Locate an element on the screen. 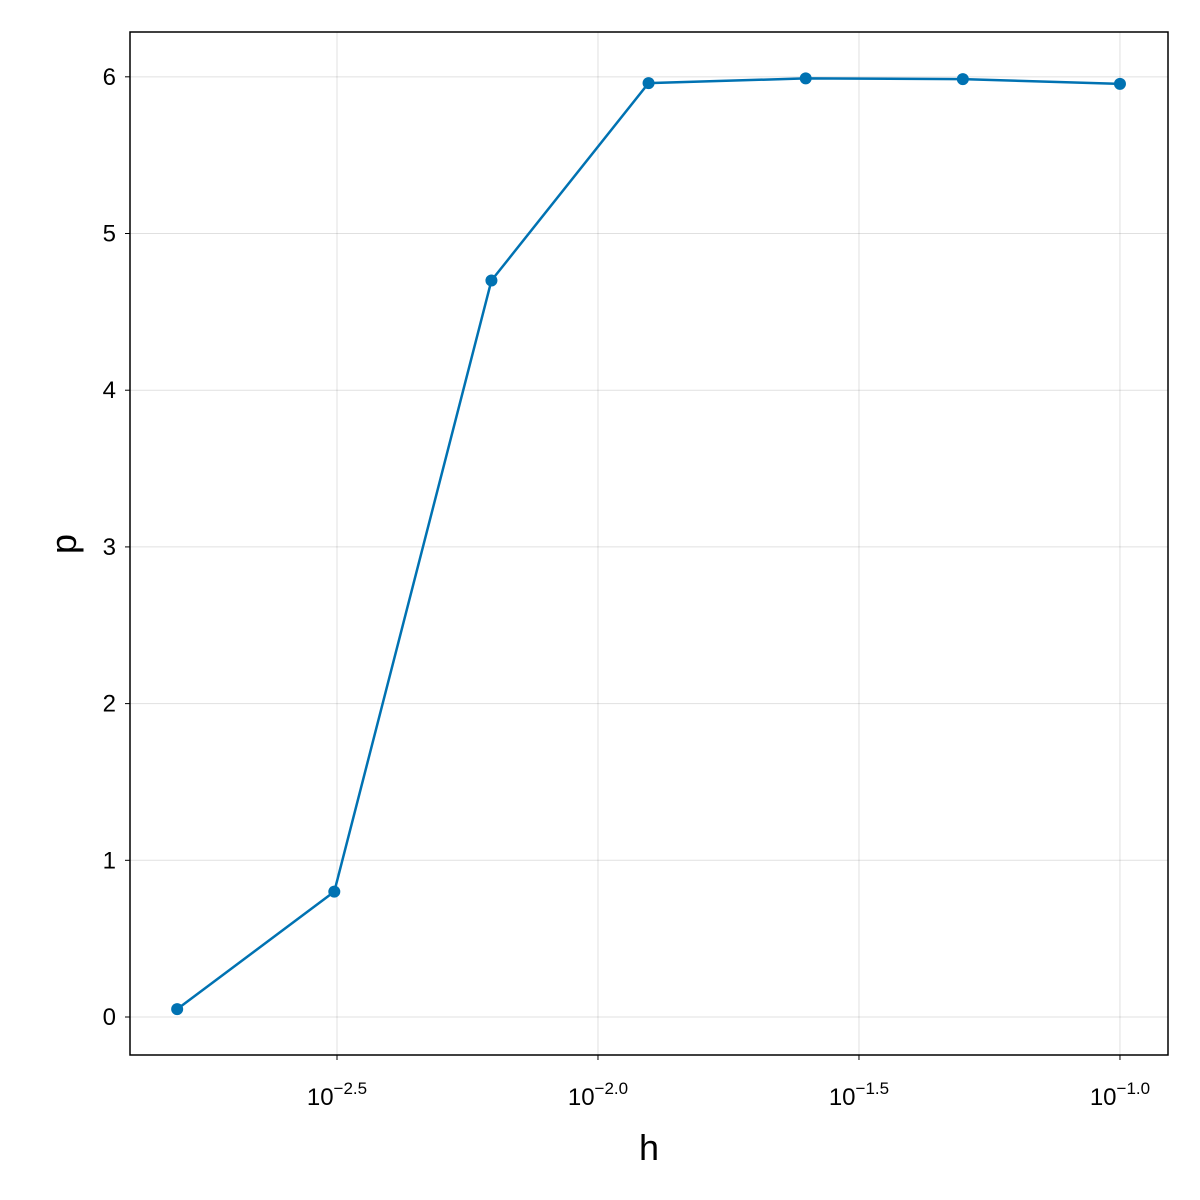 The height and width of the screenshot is (1200, 1200). x-axis-label: h is located at coordinates (649, 1147).